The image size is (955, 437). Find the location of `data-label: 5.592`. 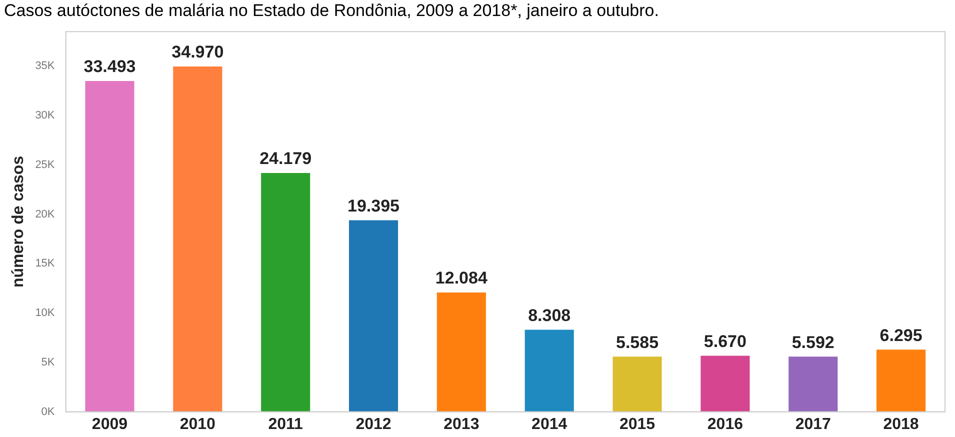

data-label: 5.592 is located at coordinates (813, 342).